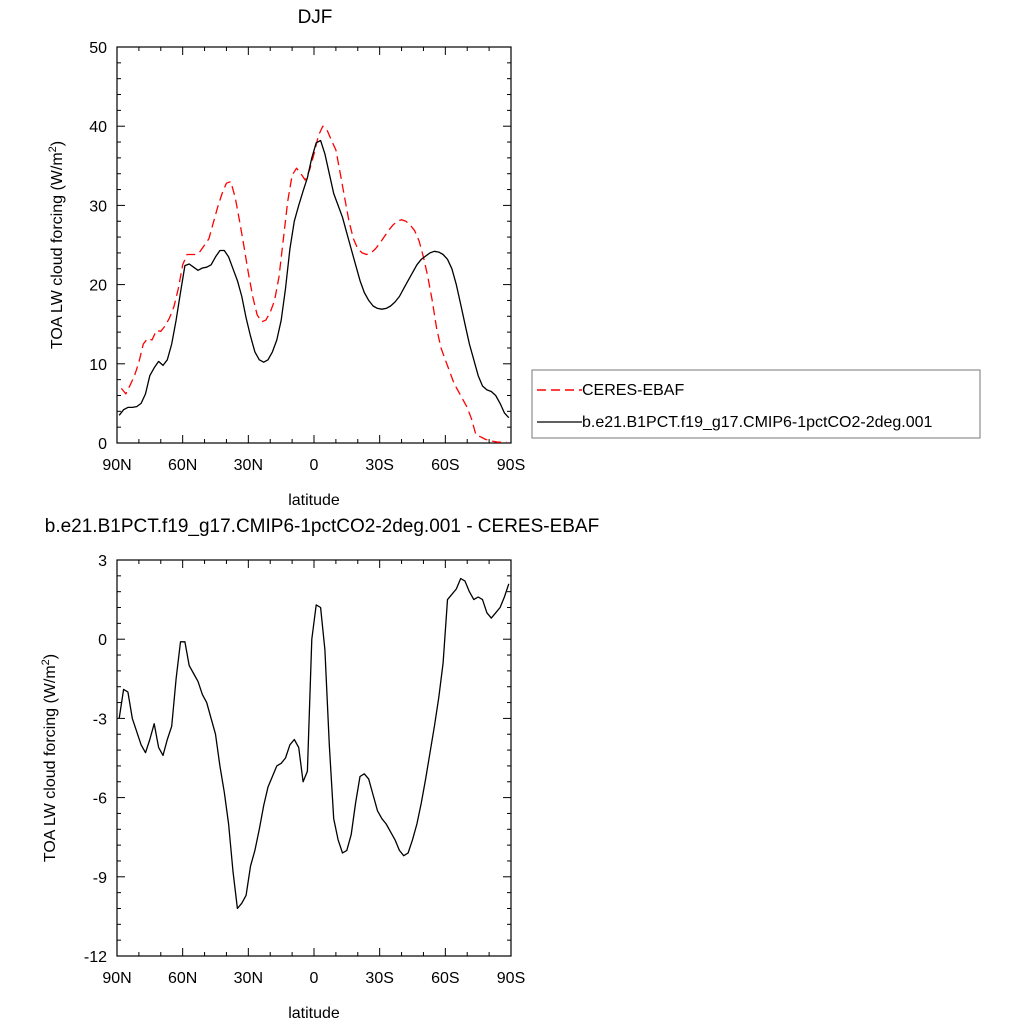 The image size is (1024, 1029). What do you see at coordinates (511, 978) in the screenshot?
I see `bottom-x-tick-label: 90S` at bounding box center [511, 978].